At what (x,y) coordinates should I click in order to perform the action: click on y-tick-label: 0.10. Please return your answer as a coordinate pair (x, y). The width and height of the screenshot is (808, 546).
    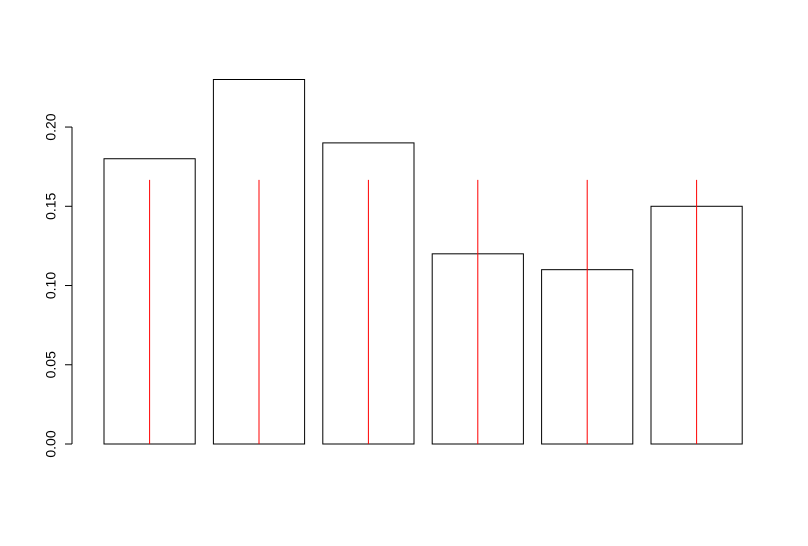
    Looking at the image, I should click on (51, 285).